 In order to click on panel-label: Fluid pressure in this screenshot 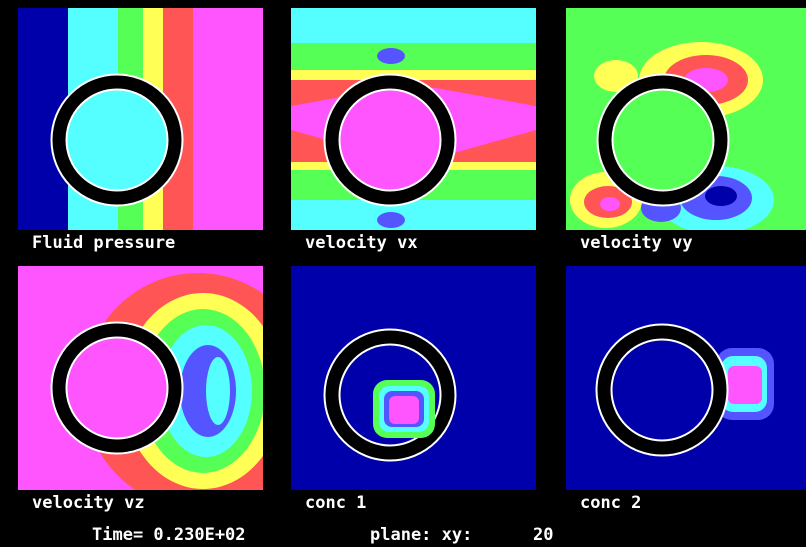, I will do `click(103, 243)`.